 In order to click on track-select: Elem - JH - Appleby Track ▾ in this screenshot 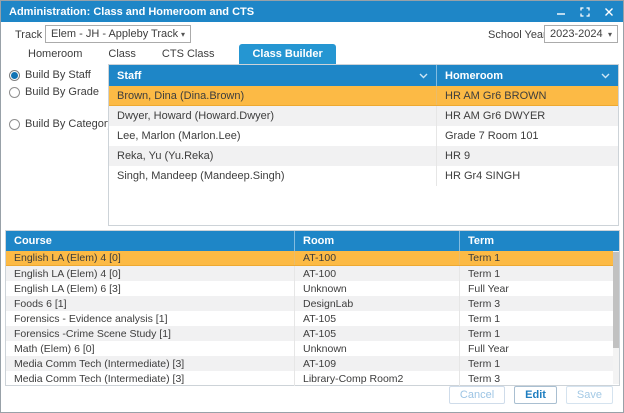, I will do `click(118, 34)`.